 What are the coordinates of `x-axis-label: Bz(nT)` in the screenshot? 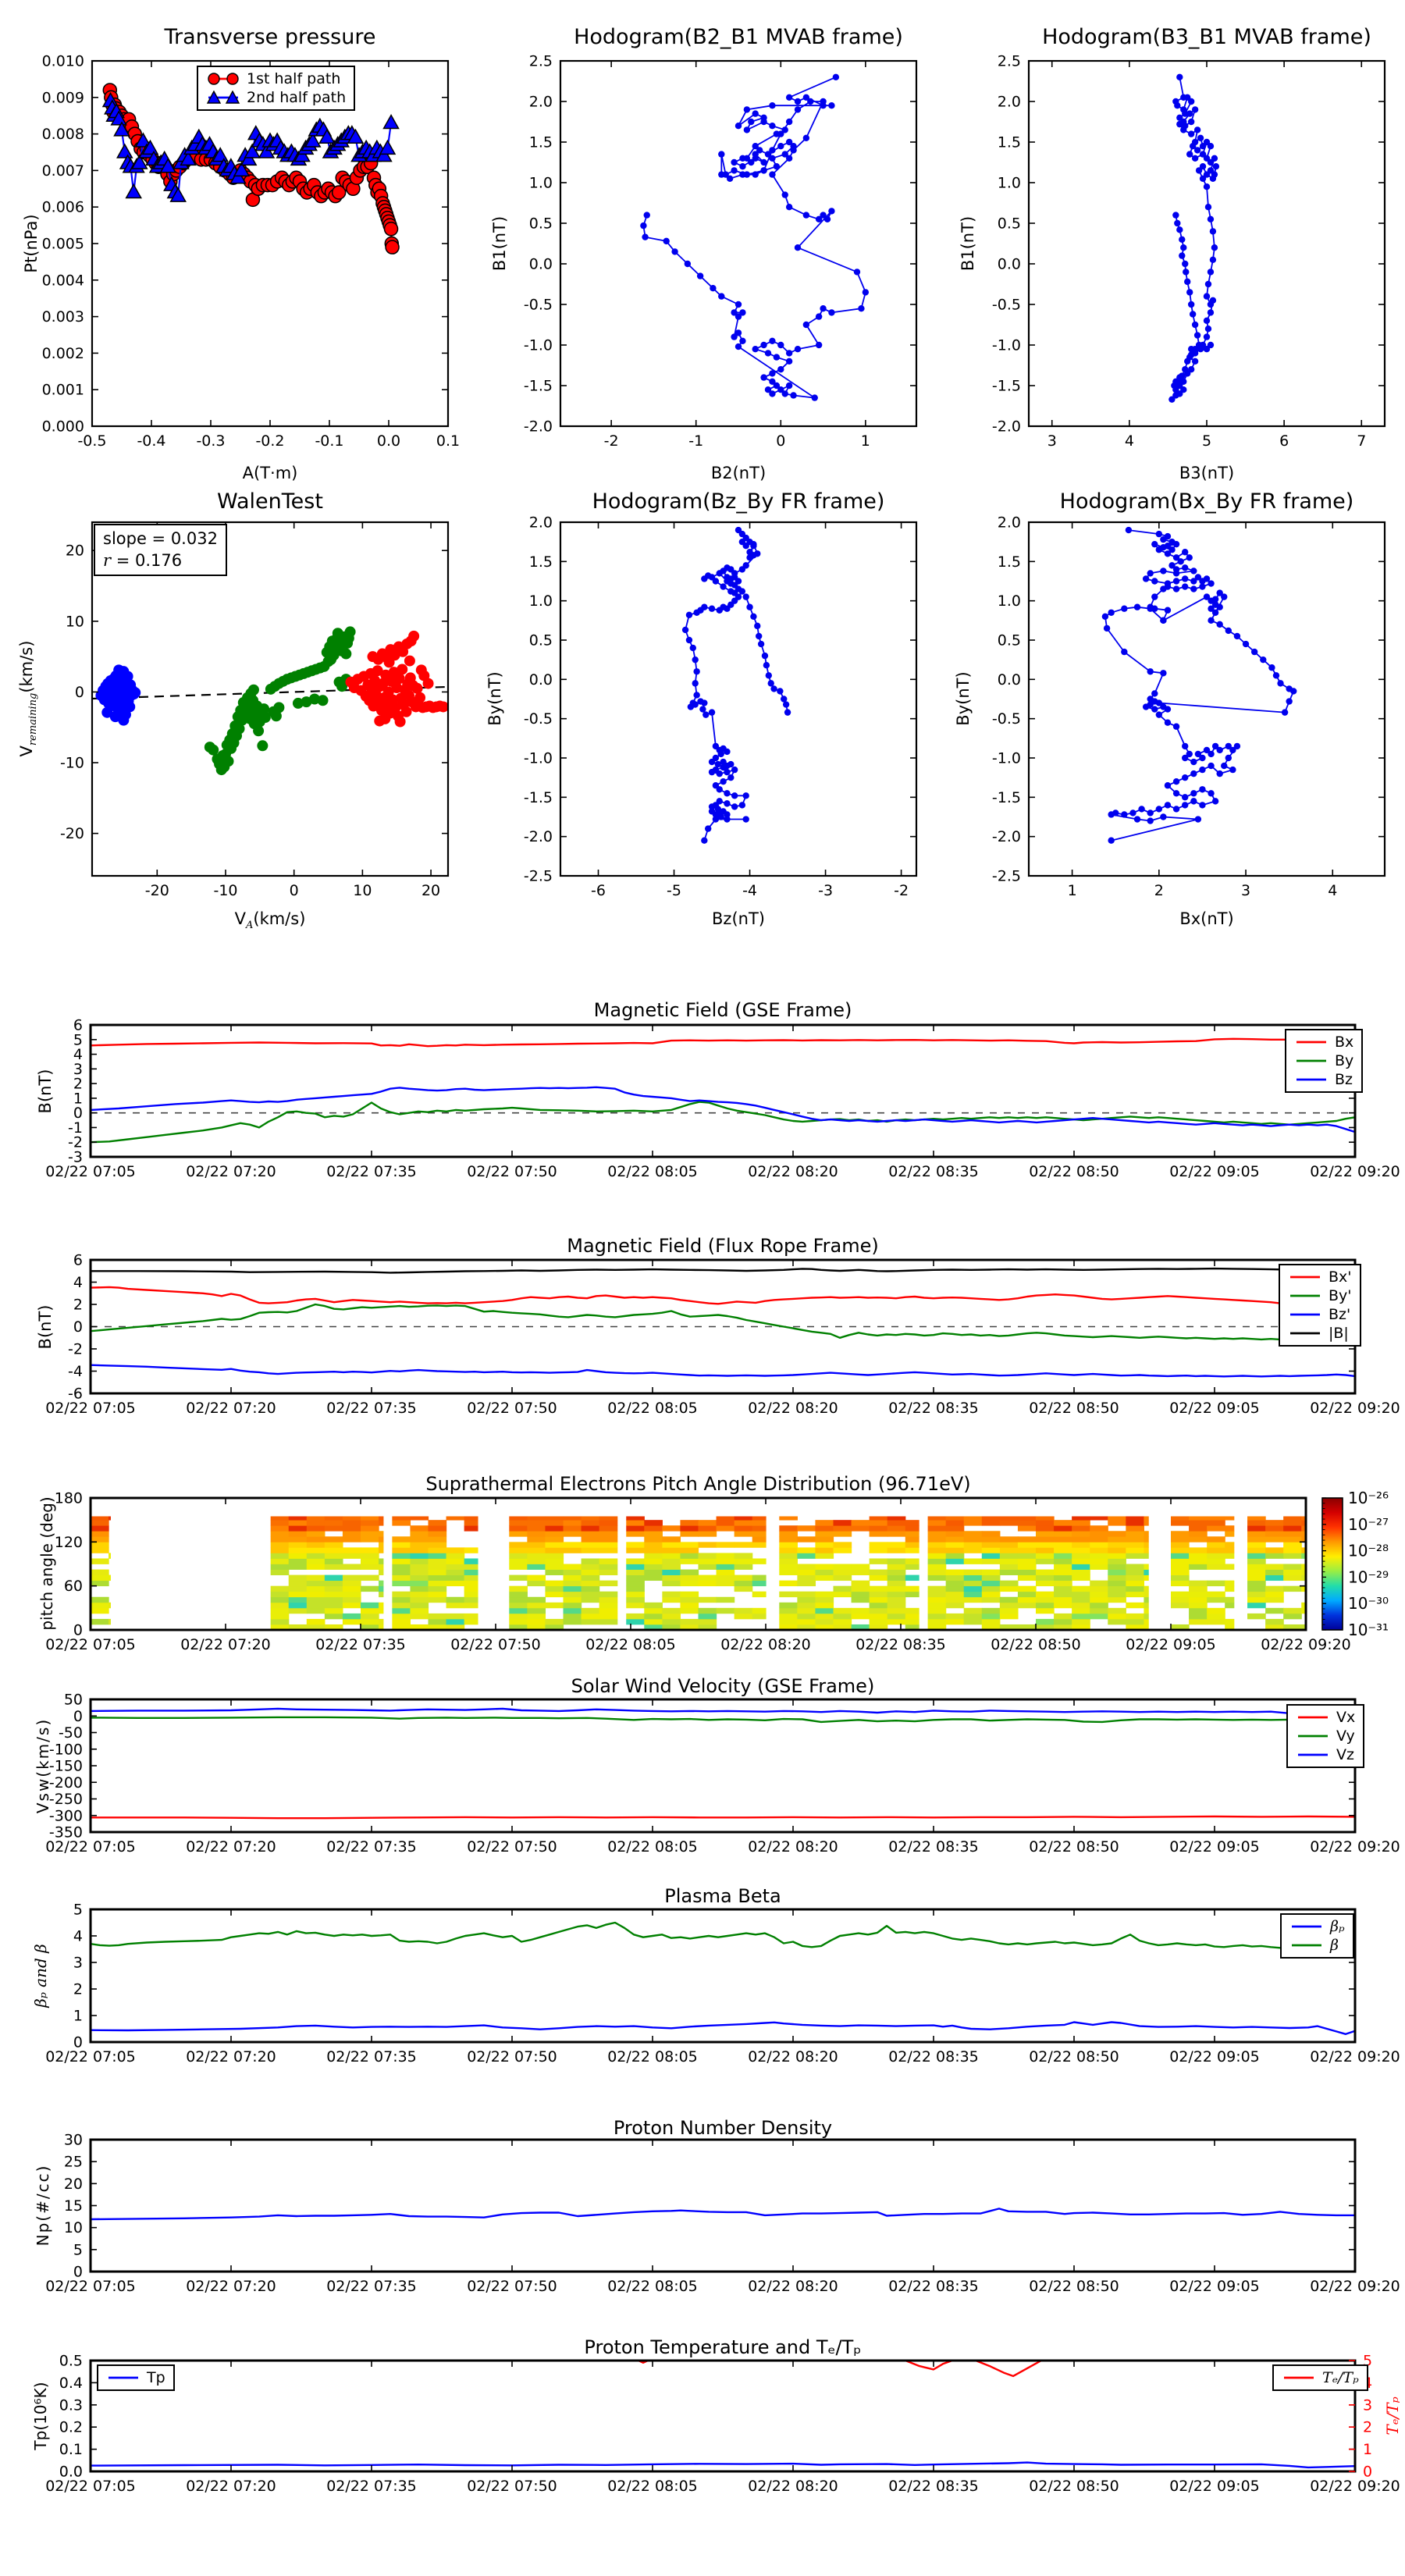 It's located at (739, 919).